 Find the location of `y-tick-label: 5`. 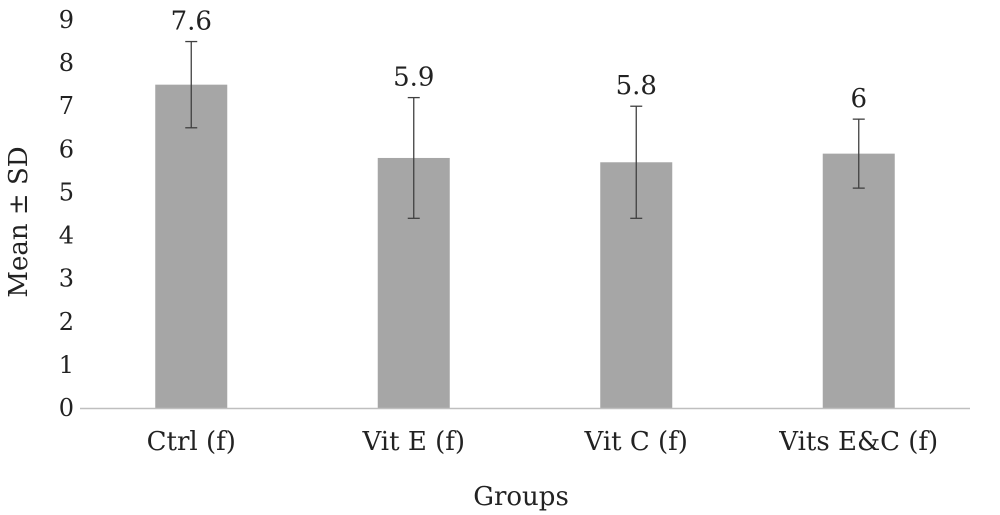

y-tick-label: 5 is located at coordinates (66, 192).